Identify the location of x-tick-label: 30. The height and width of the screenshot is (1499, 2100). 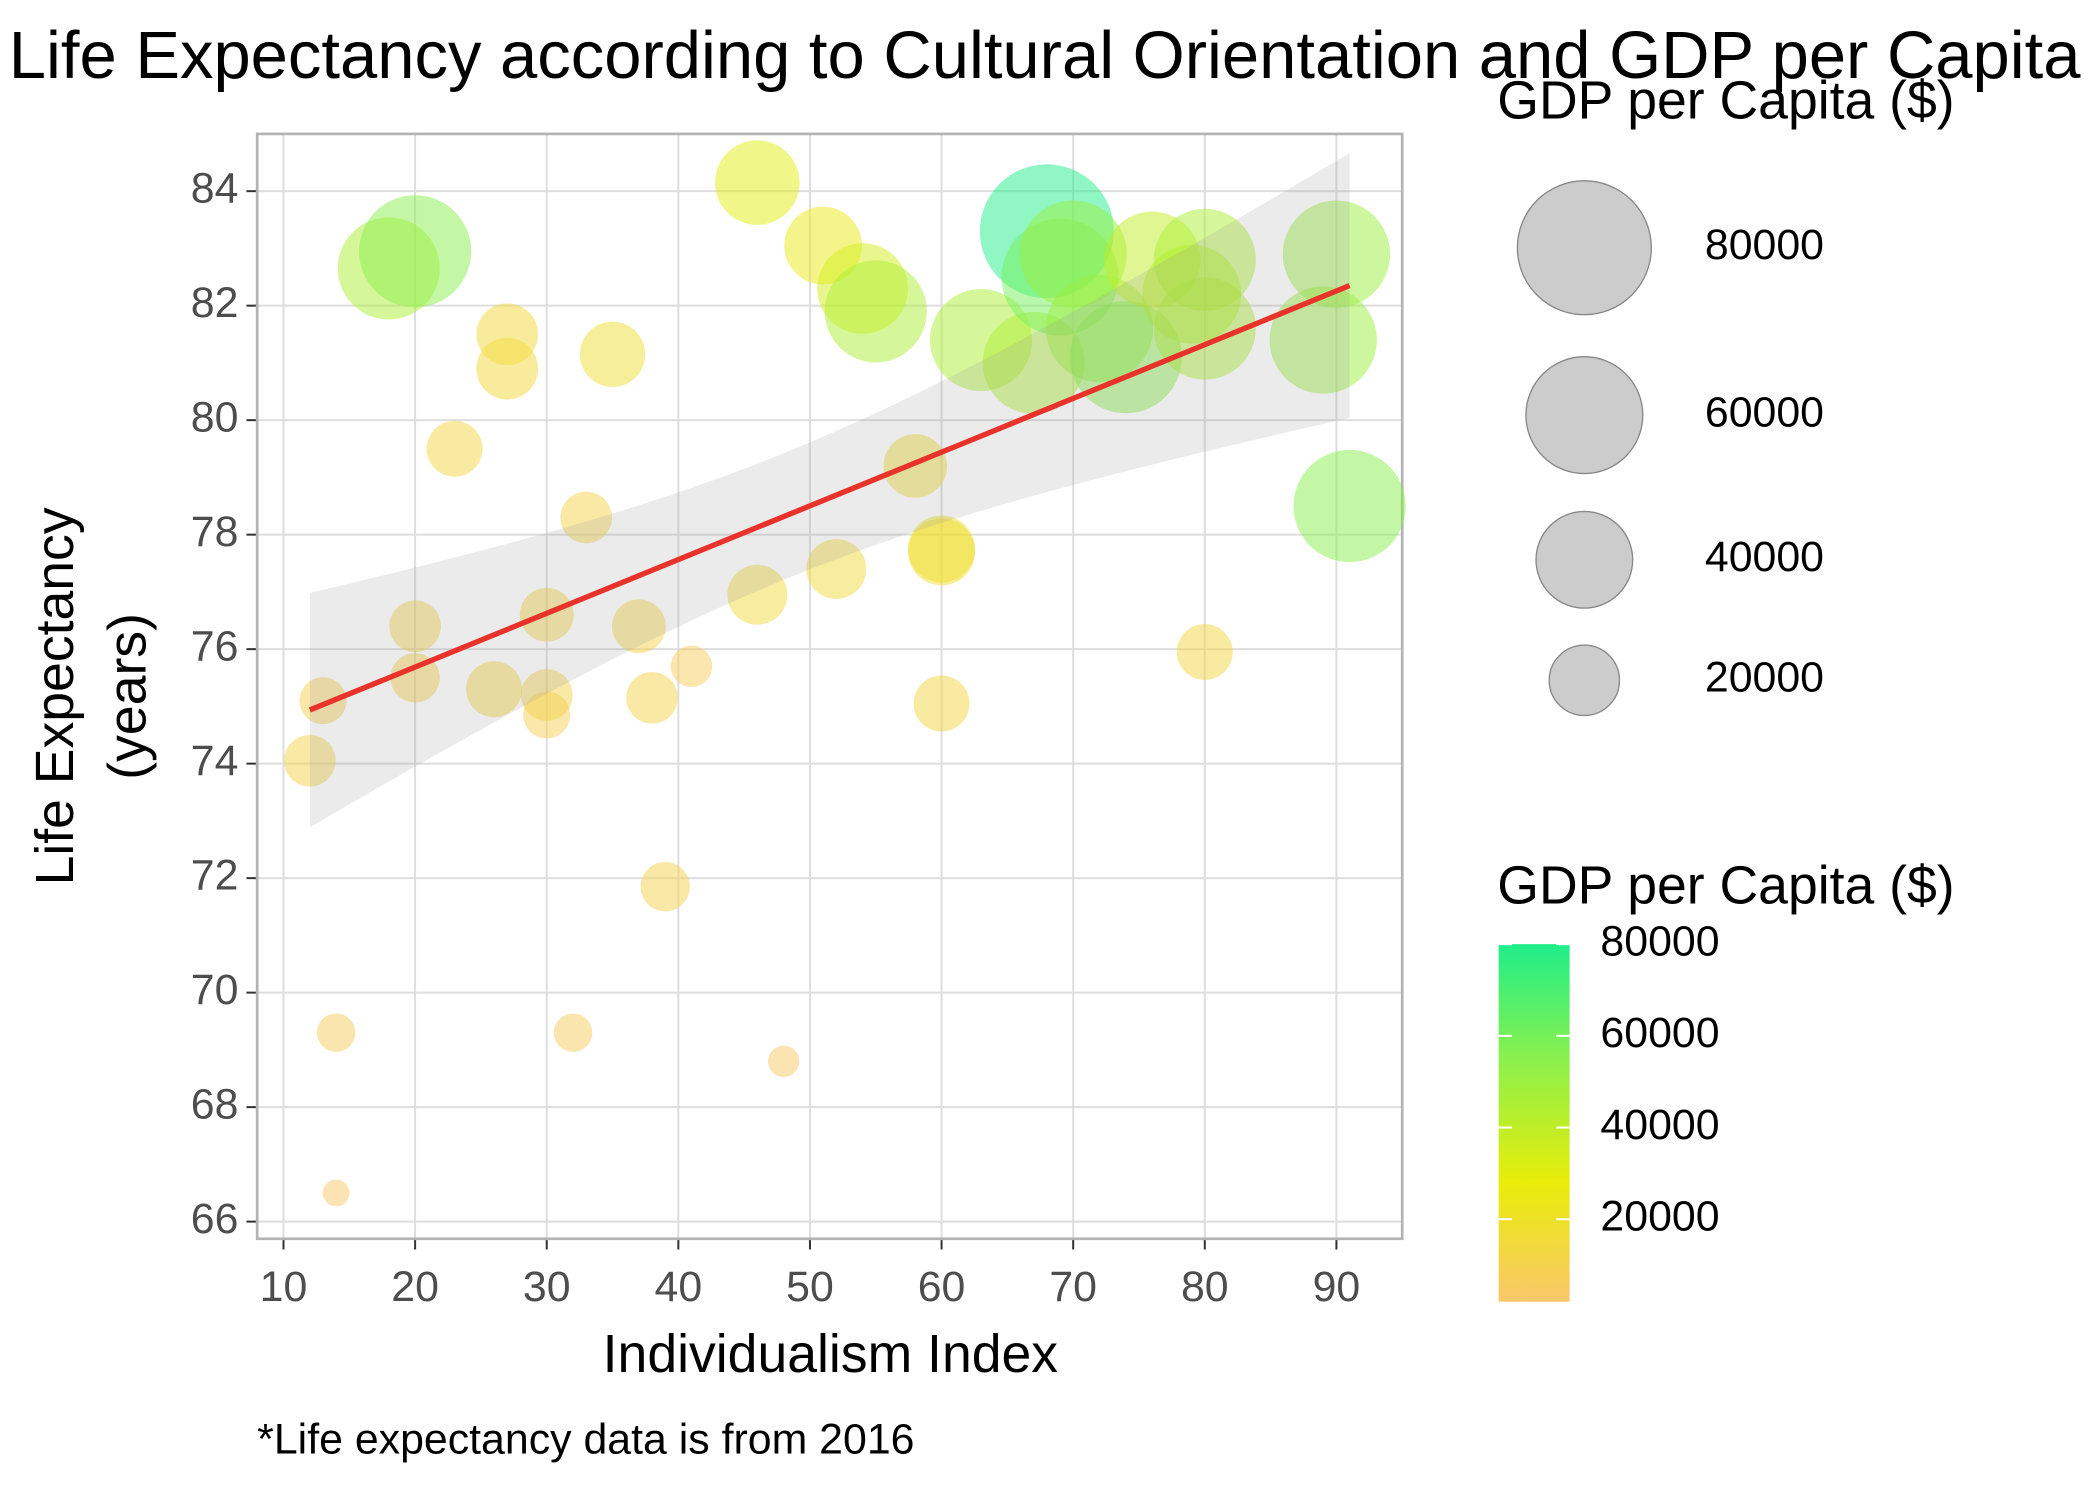
(547, 1287).